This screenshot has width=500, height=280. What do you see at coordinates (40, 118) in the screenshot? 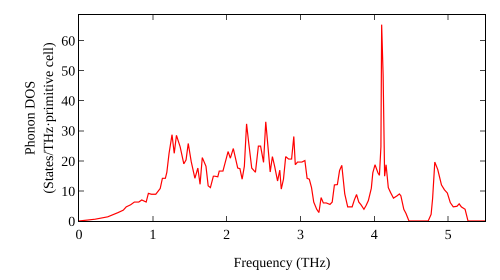
I see `y-axis-title: Phonon DOS (States/THz·primitive cell)` at bounding box center [40, 118].